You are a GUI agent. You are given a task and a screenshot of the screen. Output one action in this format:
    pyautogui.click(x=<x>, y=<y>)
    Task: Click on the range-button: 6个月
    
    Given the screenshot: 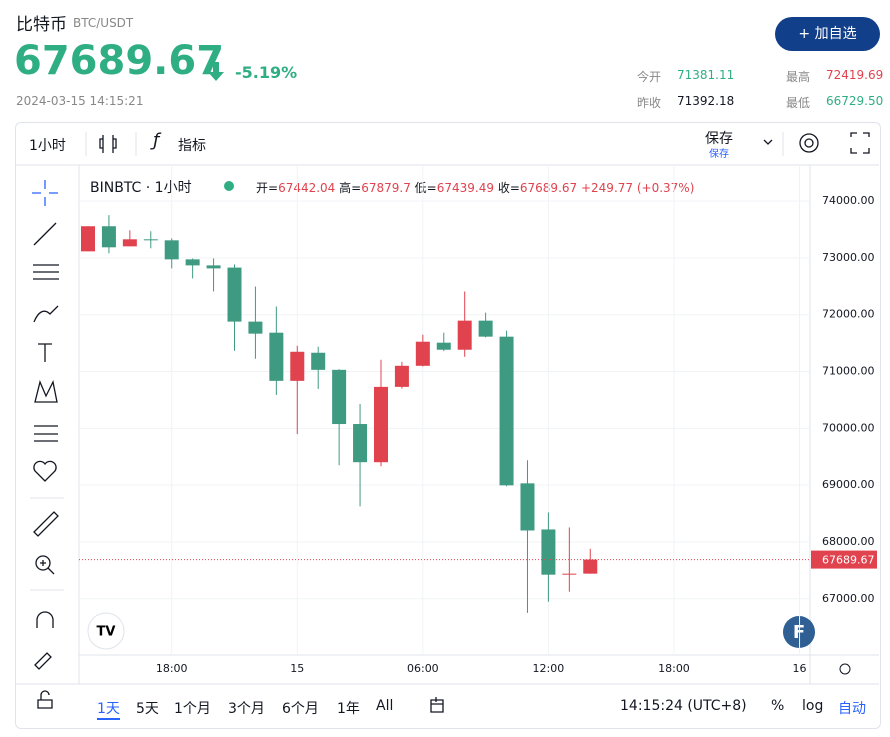 What is the action you would take?
    pyautogui.click(x=300, y=709)
    